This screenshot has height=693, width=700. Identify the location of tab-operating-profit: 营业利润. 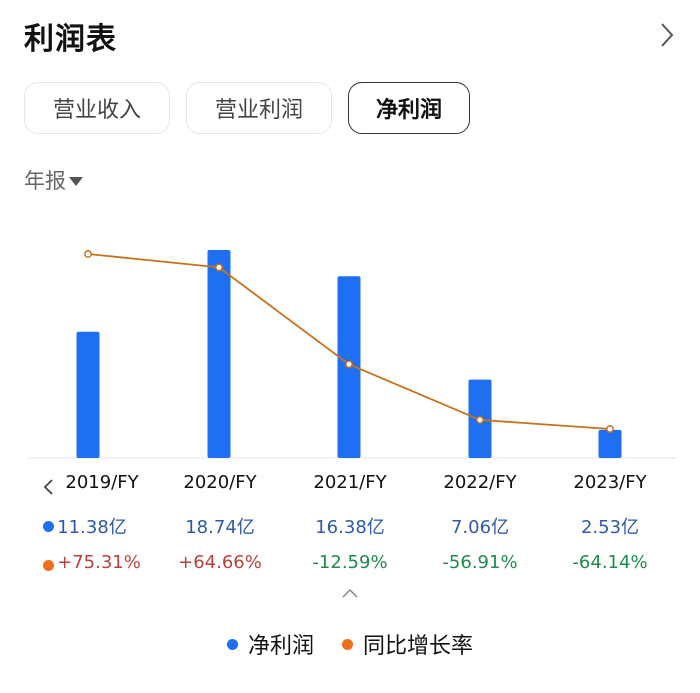
(259, 108).